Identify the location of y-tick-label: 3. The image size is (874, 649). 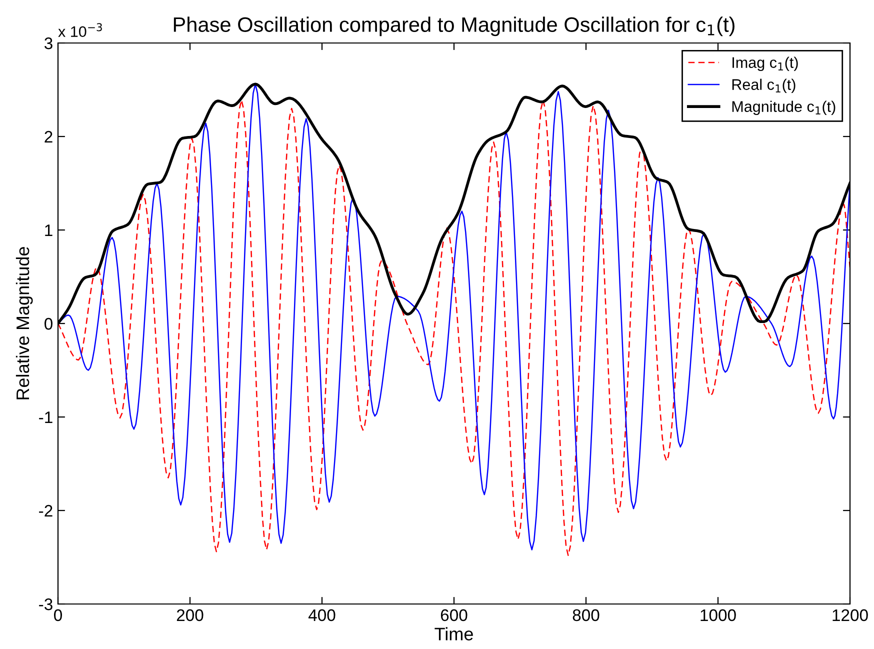
(48, 43).